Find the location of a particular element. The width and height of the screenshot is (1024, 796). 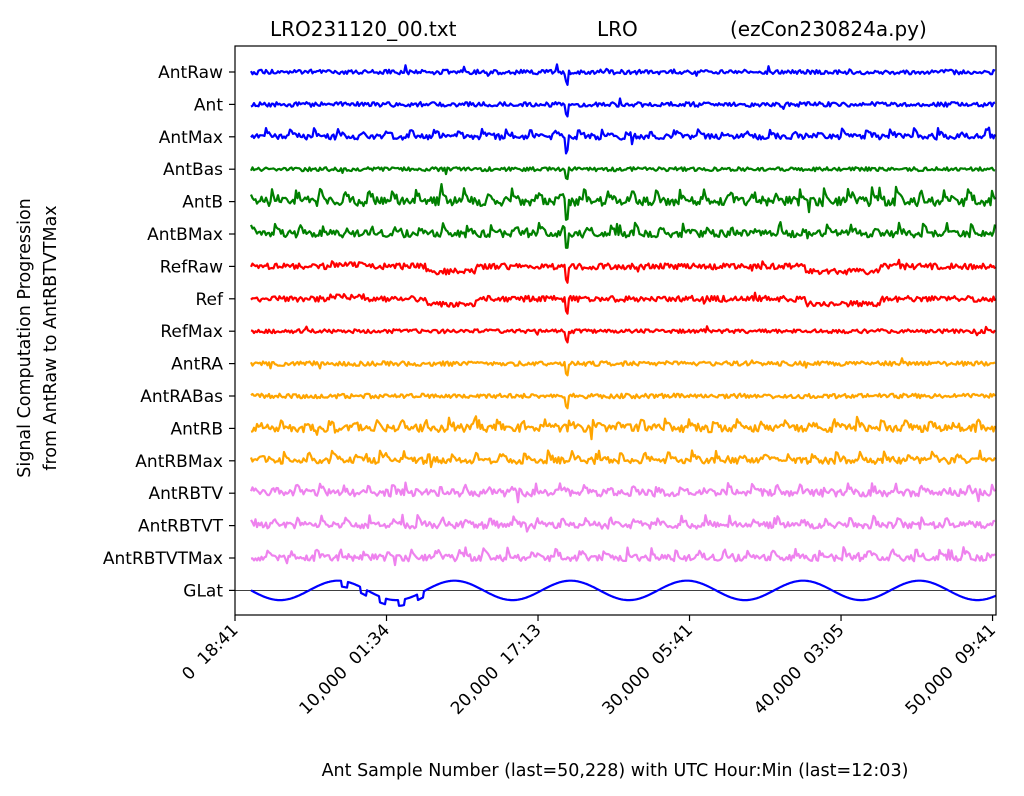

y-tick-label: AntRBTVTMax is located at coordinates (163, 559).